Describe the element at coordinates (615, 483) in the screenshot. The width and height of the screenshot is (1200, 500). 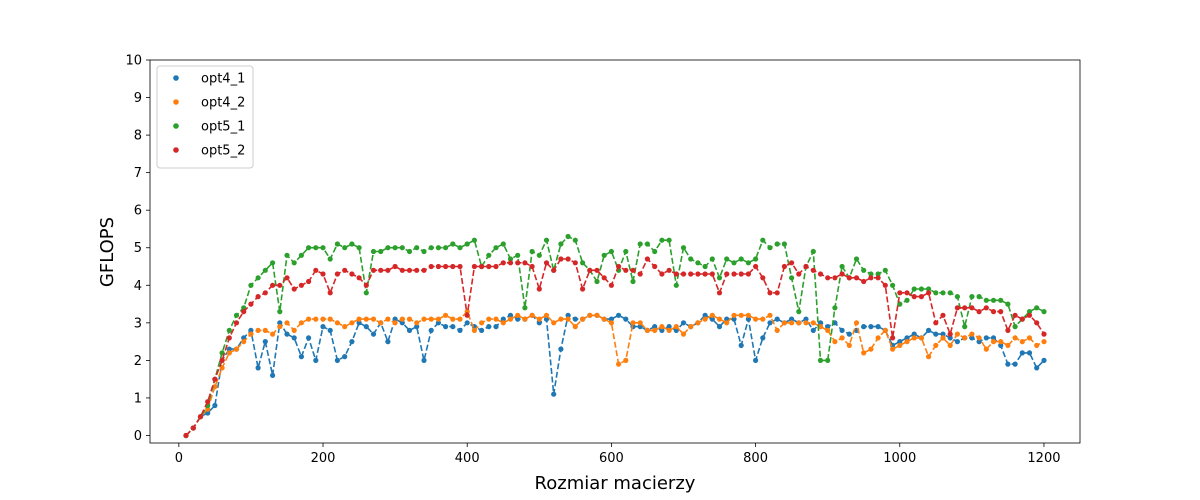
I see `x-axis-title: Rozmiar macierzy` at that location.